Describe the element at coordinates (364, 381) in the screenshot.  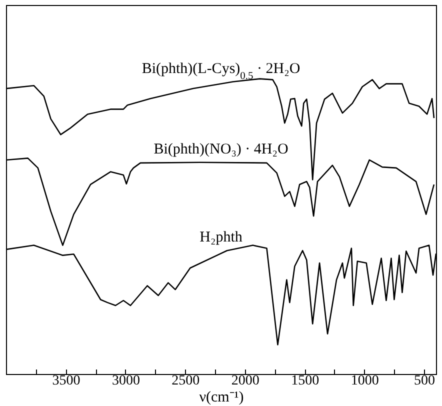
I see `x-tick-label: 1000` at that location.